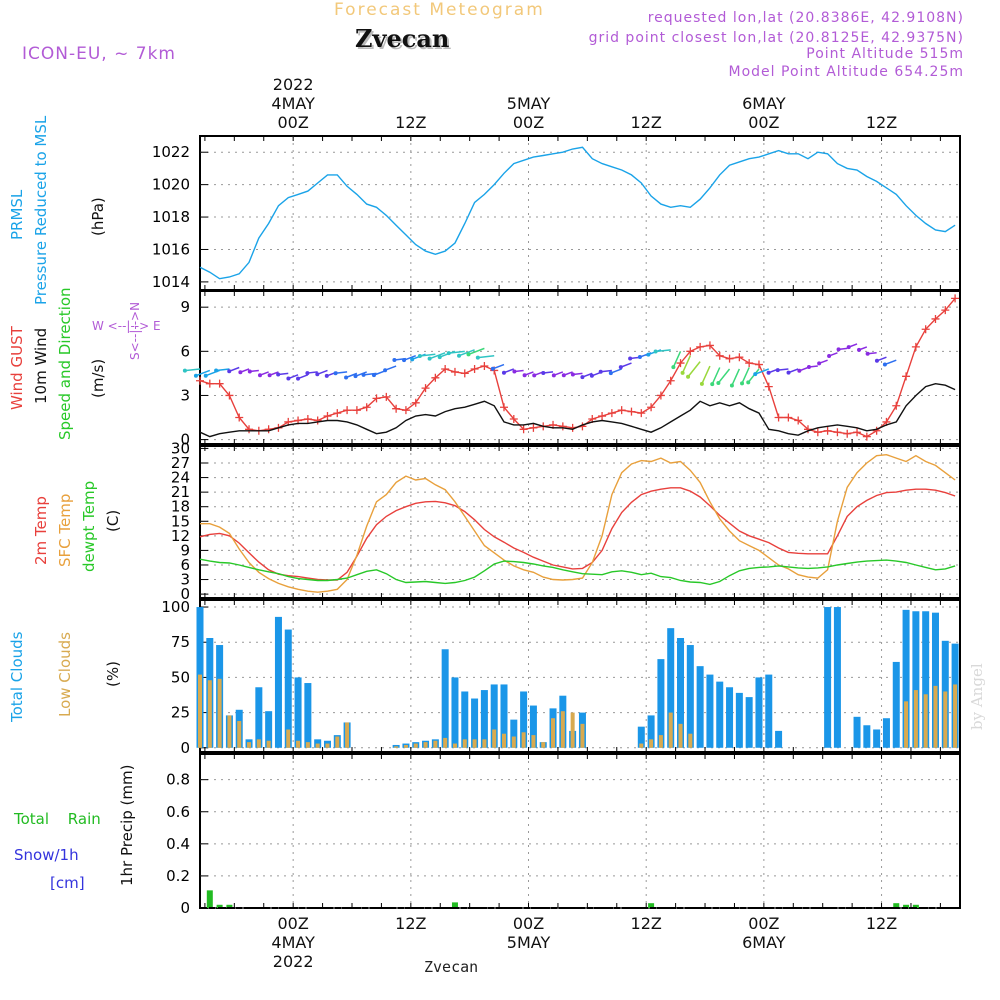 This screenshot has width=1000, height=1000. Describe the element at coordinates (219, 906) in the screenshot. I see `bar-total-rain` at that location.